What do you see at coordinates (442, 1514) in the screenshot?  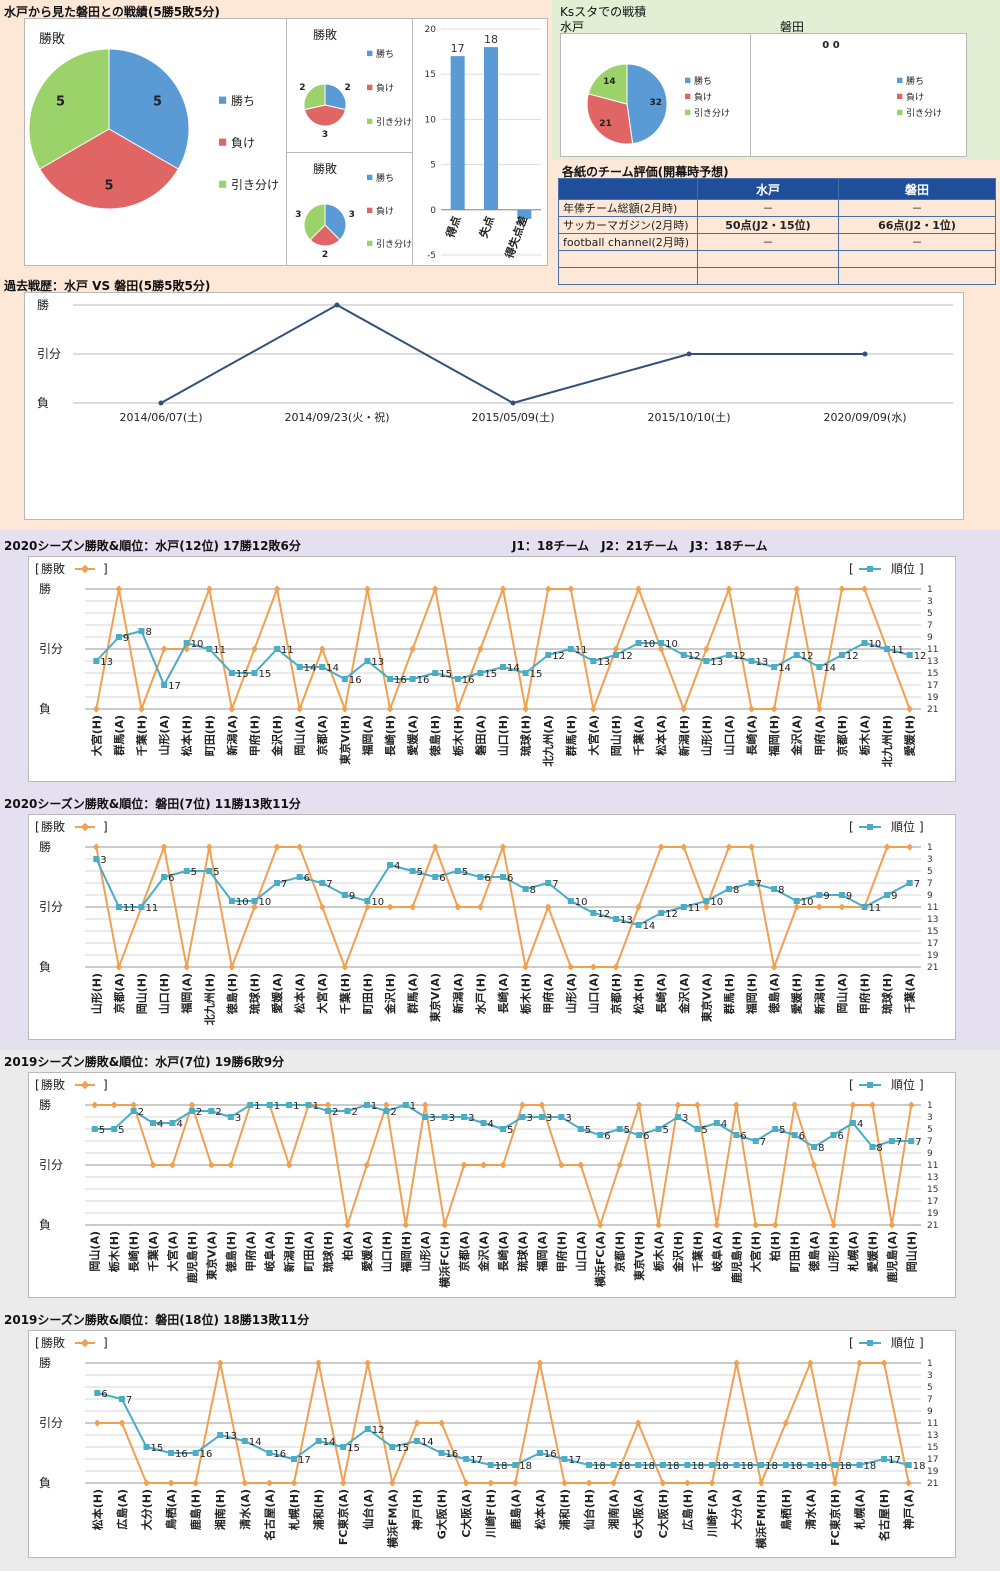 I see `x-tick-label: G大阪(H)` at bounding box center [442, 1514].